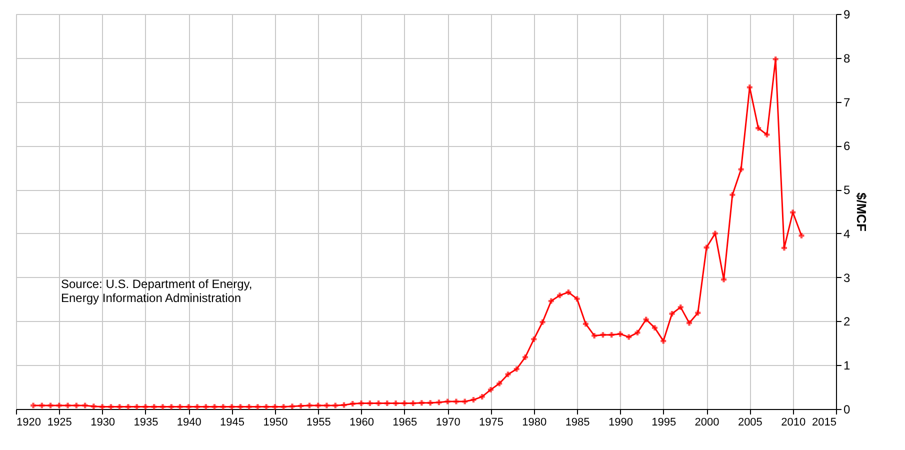  Describe the element at coordinates (847, 233) in the screenshot. I see `y-tick-label: 4` at that location.